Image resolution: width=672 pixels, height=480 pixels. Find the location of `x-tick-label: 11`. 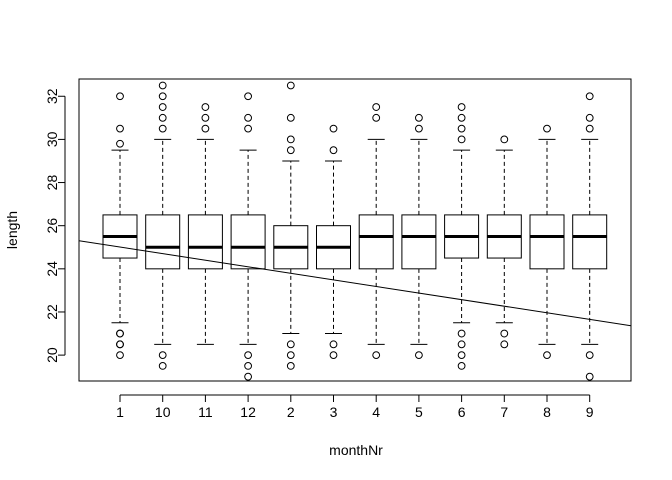

x-tick-label: 11 is located at coordinates (205, 412).